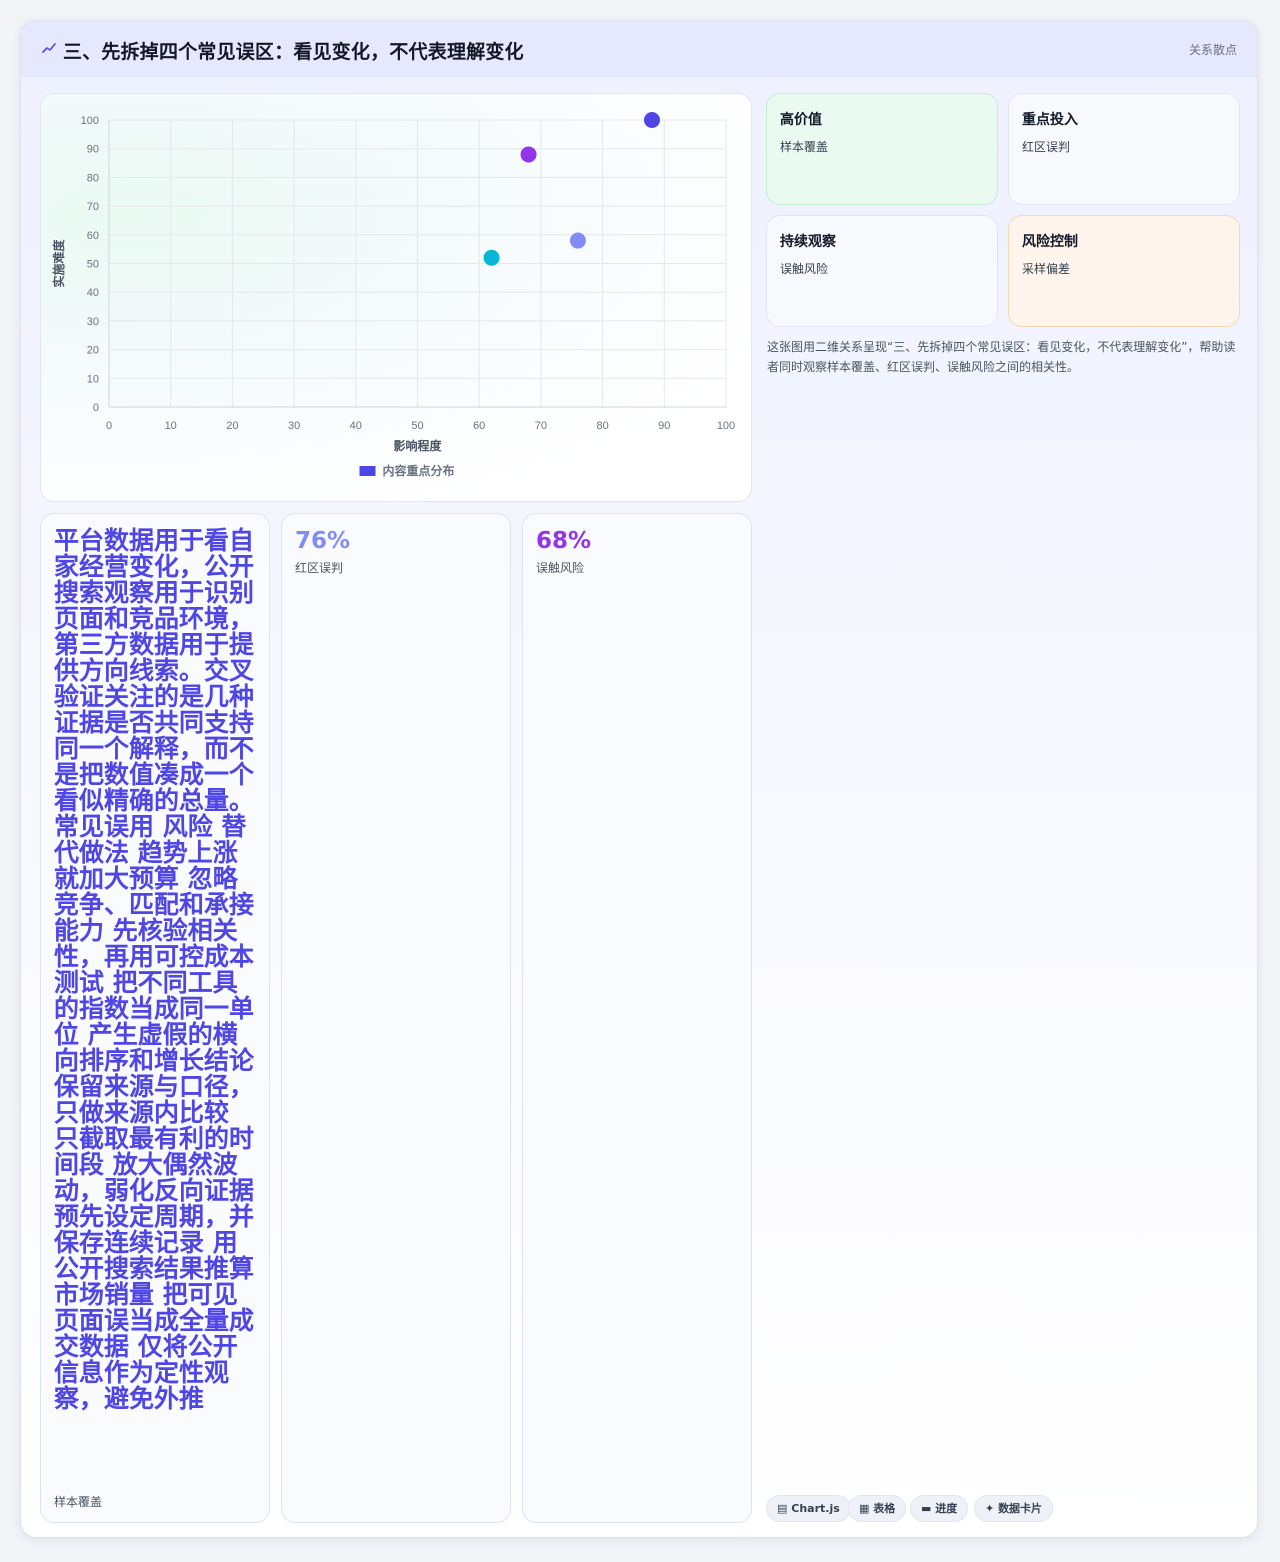 This screenshot has width=1280, height=1562. Describe the element at coordinates (639, 49) in the screenshot. I see `section-header: 三、先拆掉四个常见误区：看见变化，不代表理解变化 关系散点` at that location.